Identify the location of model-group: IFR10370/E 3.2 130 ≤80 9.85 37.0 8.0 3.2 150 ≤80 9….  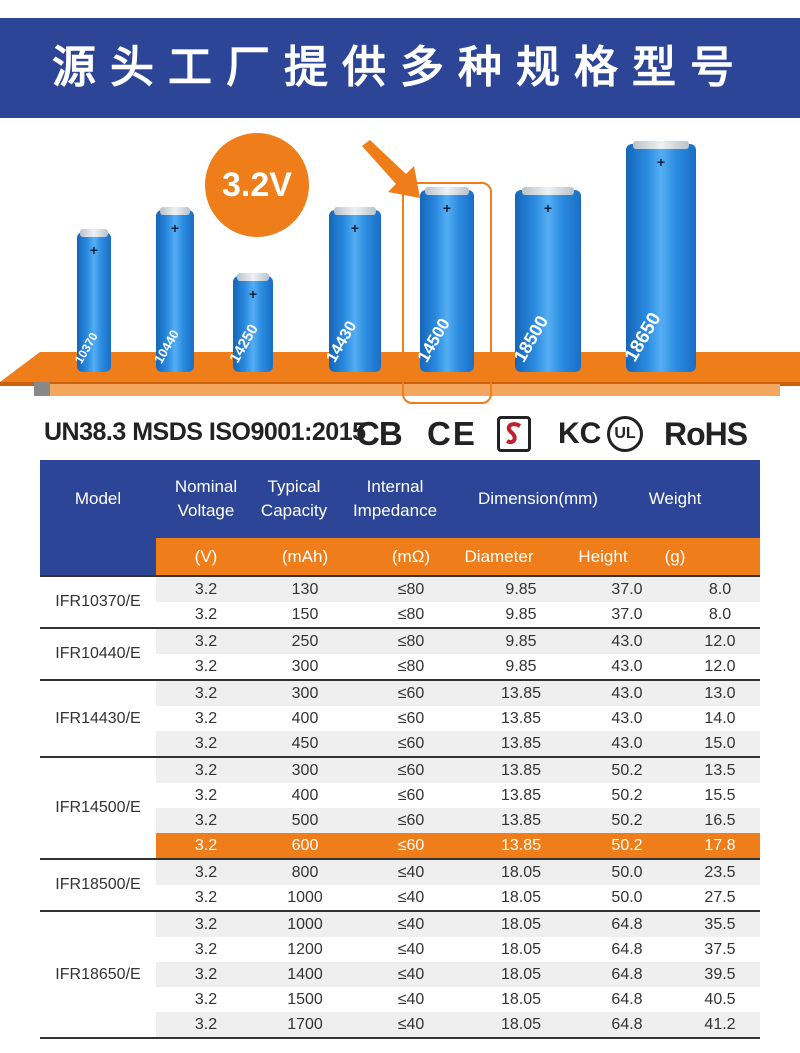
(400, 601).